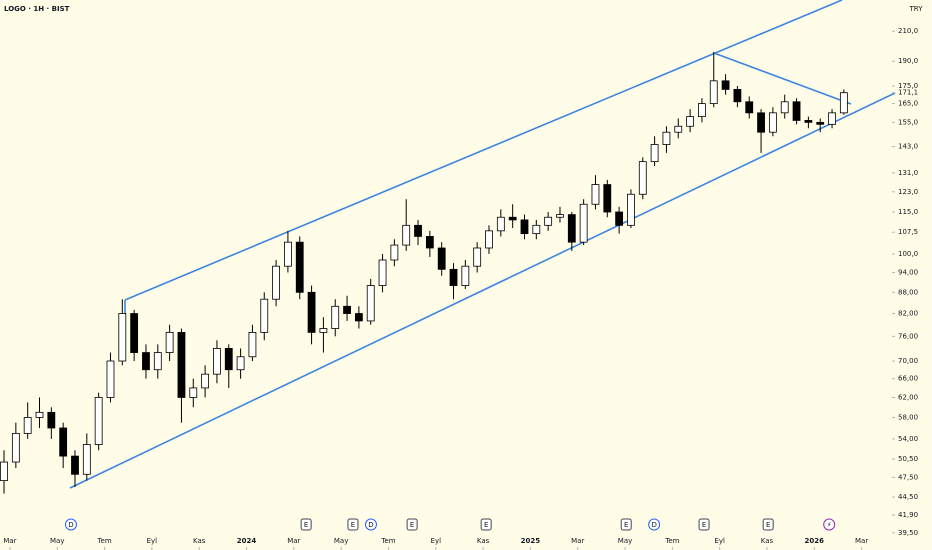 Image resolution: width=932 pixels, height=550 pixels. Describe the element at coordinates (908, 314) in the screenshot. I see `y-tick-label: 82,00` at that location.